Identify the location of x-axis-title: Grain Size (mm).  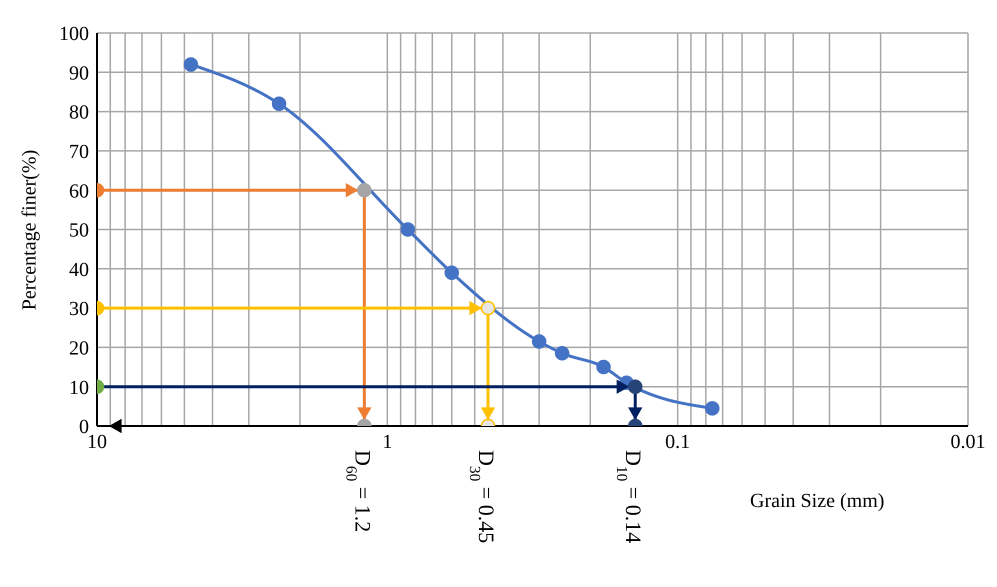
(817, 501).